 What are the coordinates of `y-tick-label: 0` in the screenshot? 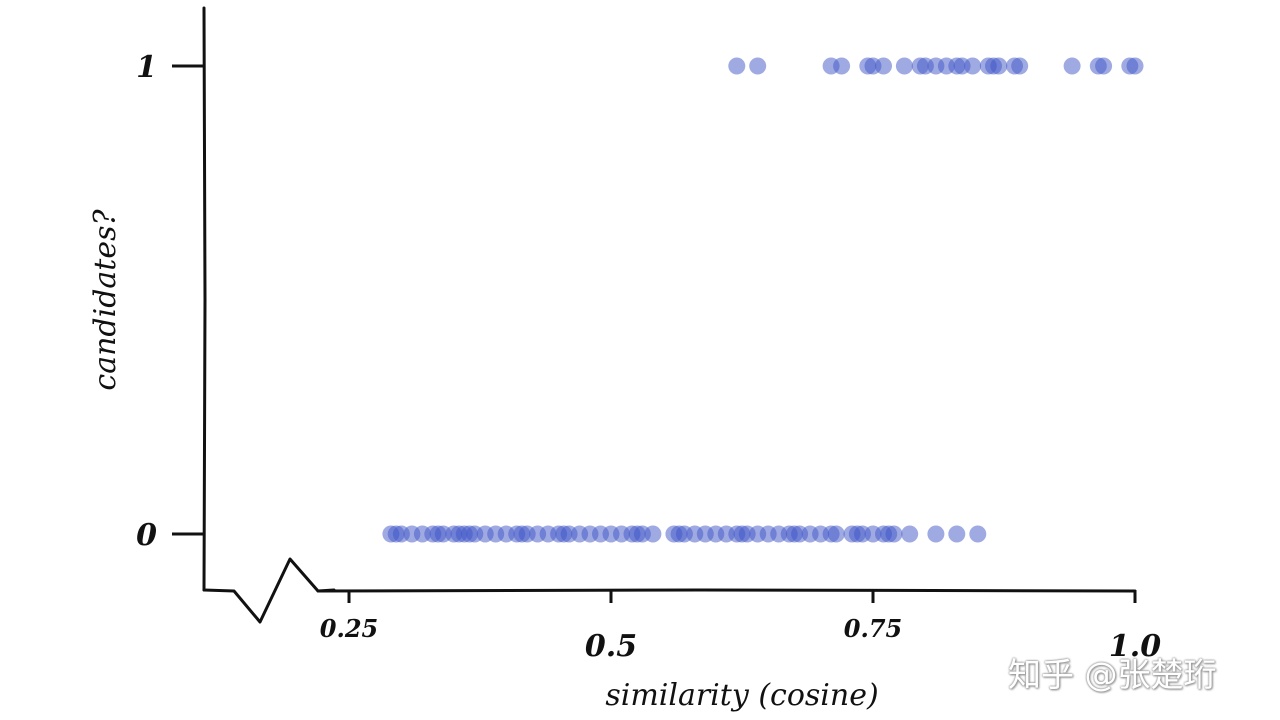 It's located at (146, 535).